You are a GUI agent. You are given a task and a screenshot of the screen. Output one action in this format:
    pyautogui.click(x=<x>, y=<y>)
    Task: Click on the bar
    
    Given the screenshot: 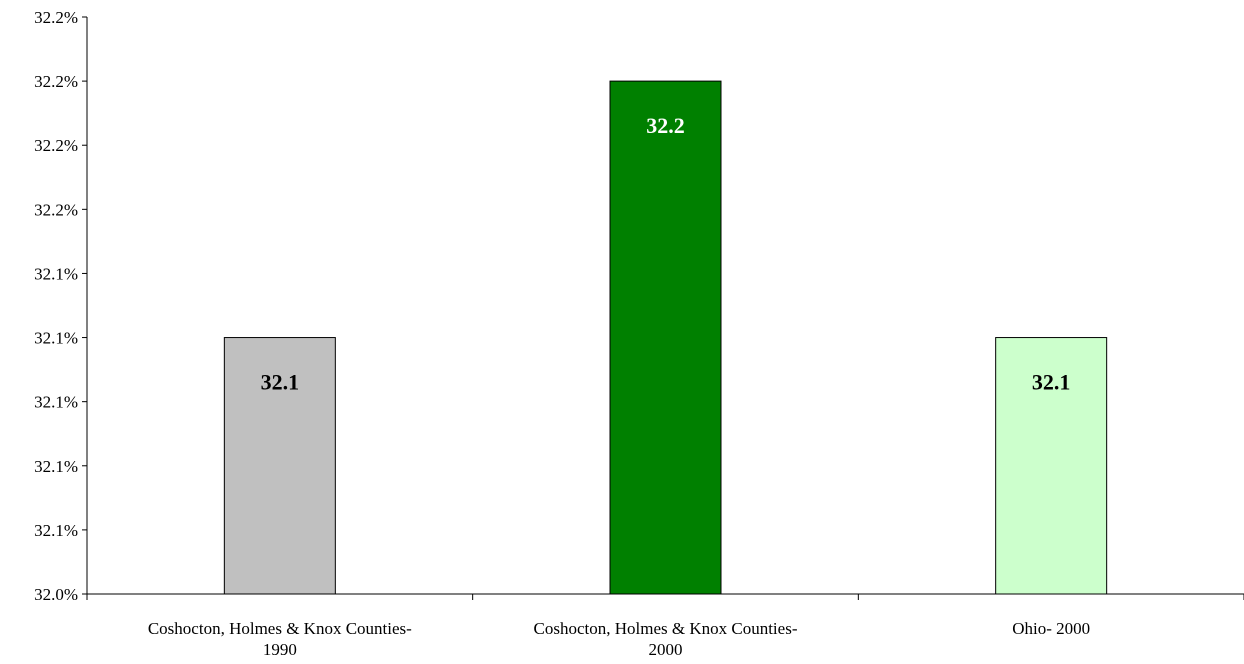 What is the action you would take?
    pyautogui.click(x=665, y=337)
    